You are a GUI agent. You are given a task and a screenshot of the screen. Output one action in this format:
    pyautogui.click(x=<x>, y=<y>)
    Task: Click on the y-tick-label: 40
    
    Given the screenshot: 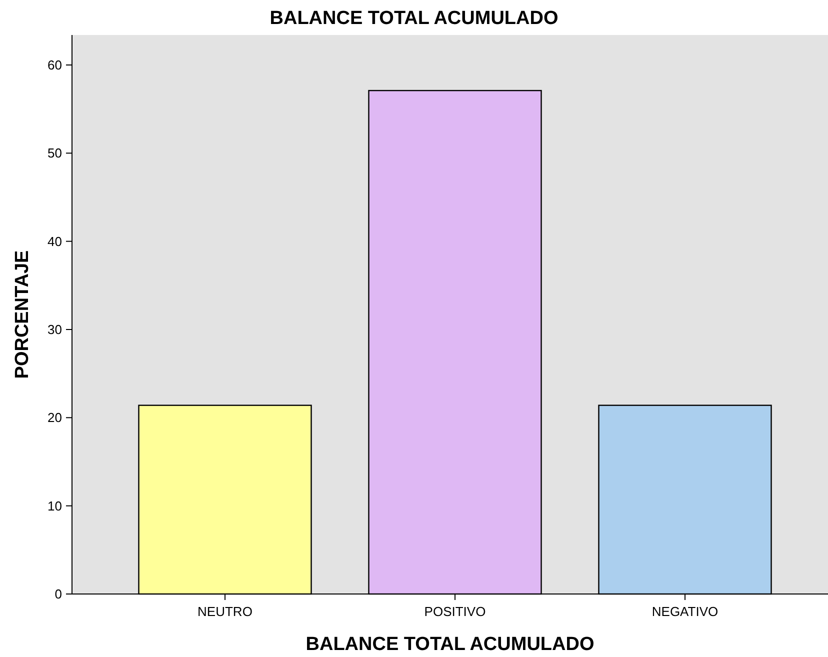 What is the action you would take?
    pyautogui.click(x=55, y=241)
    